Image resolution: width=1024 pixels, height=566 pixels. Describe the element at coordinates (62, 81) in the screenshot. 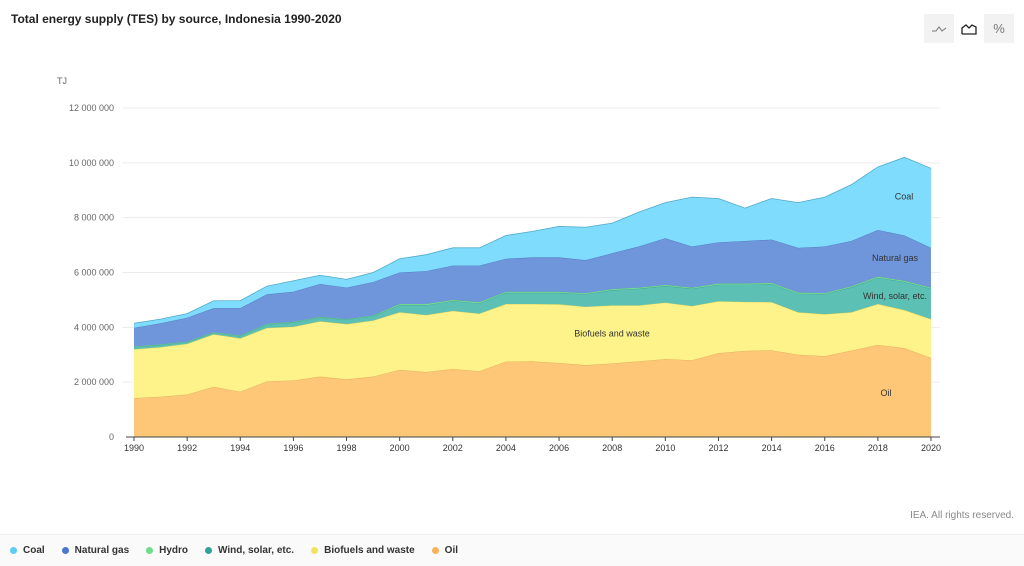

I see `y-axis-label: TJ` at that location.